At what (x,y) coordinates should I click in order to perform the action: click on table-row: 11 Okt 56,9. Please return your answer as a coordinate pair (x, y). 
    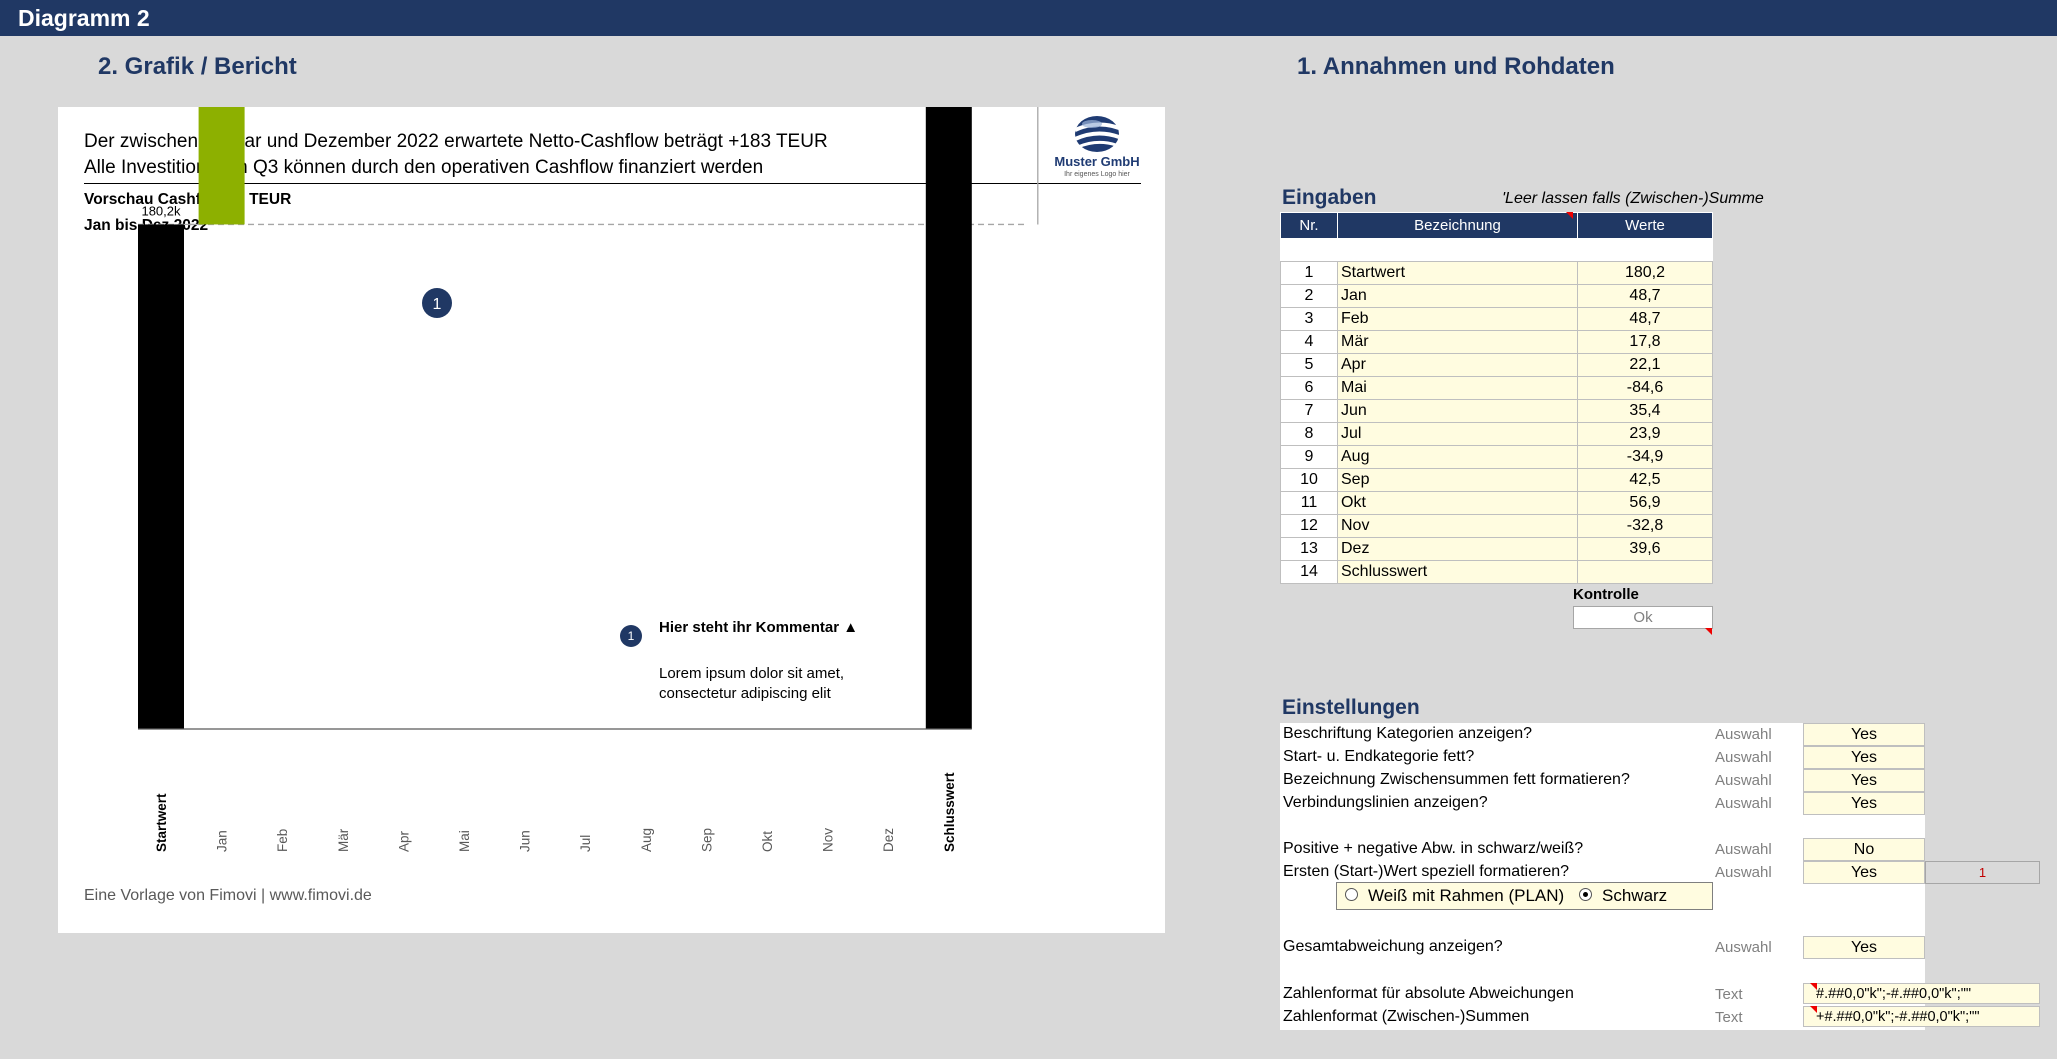
    Looking at the image, I should click on (1496, 503).